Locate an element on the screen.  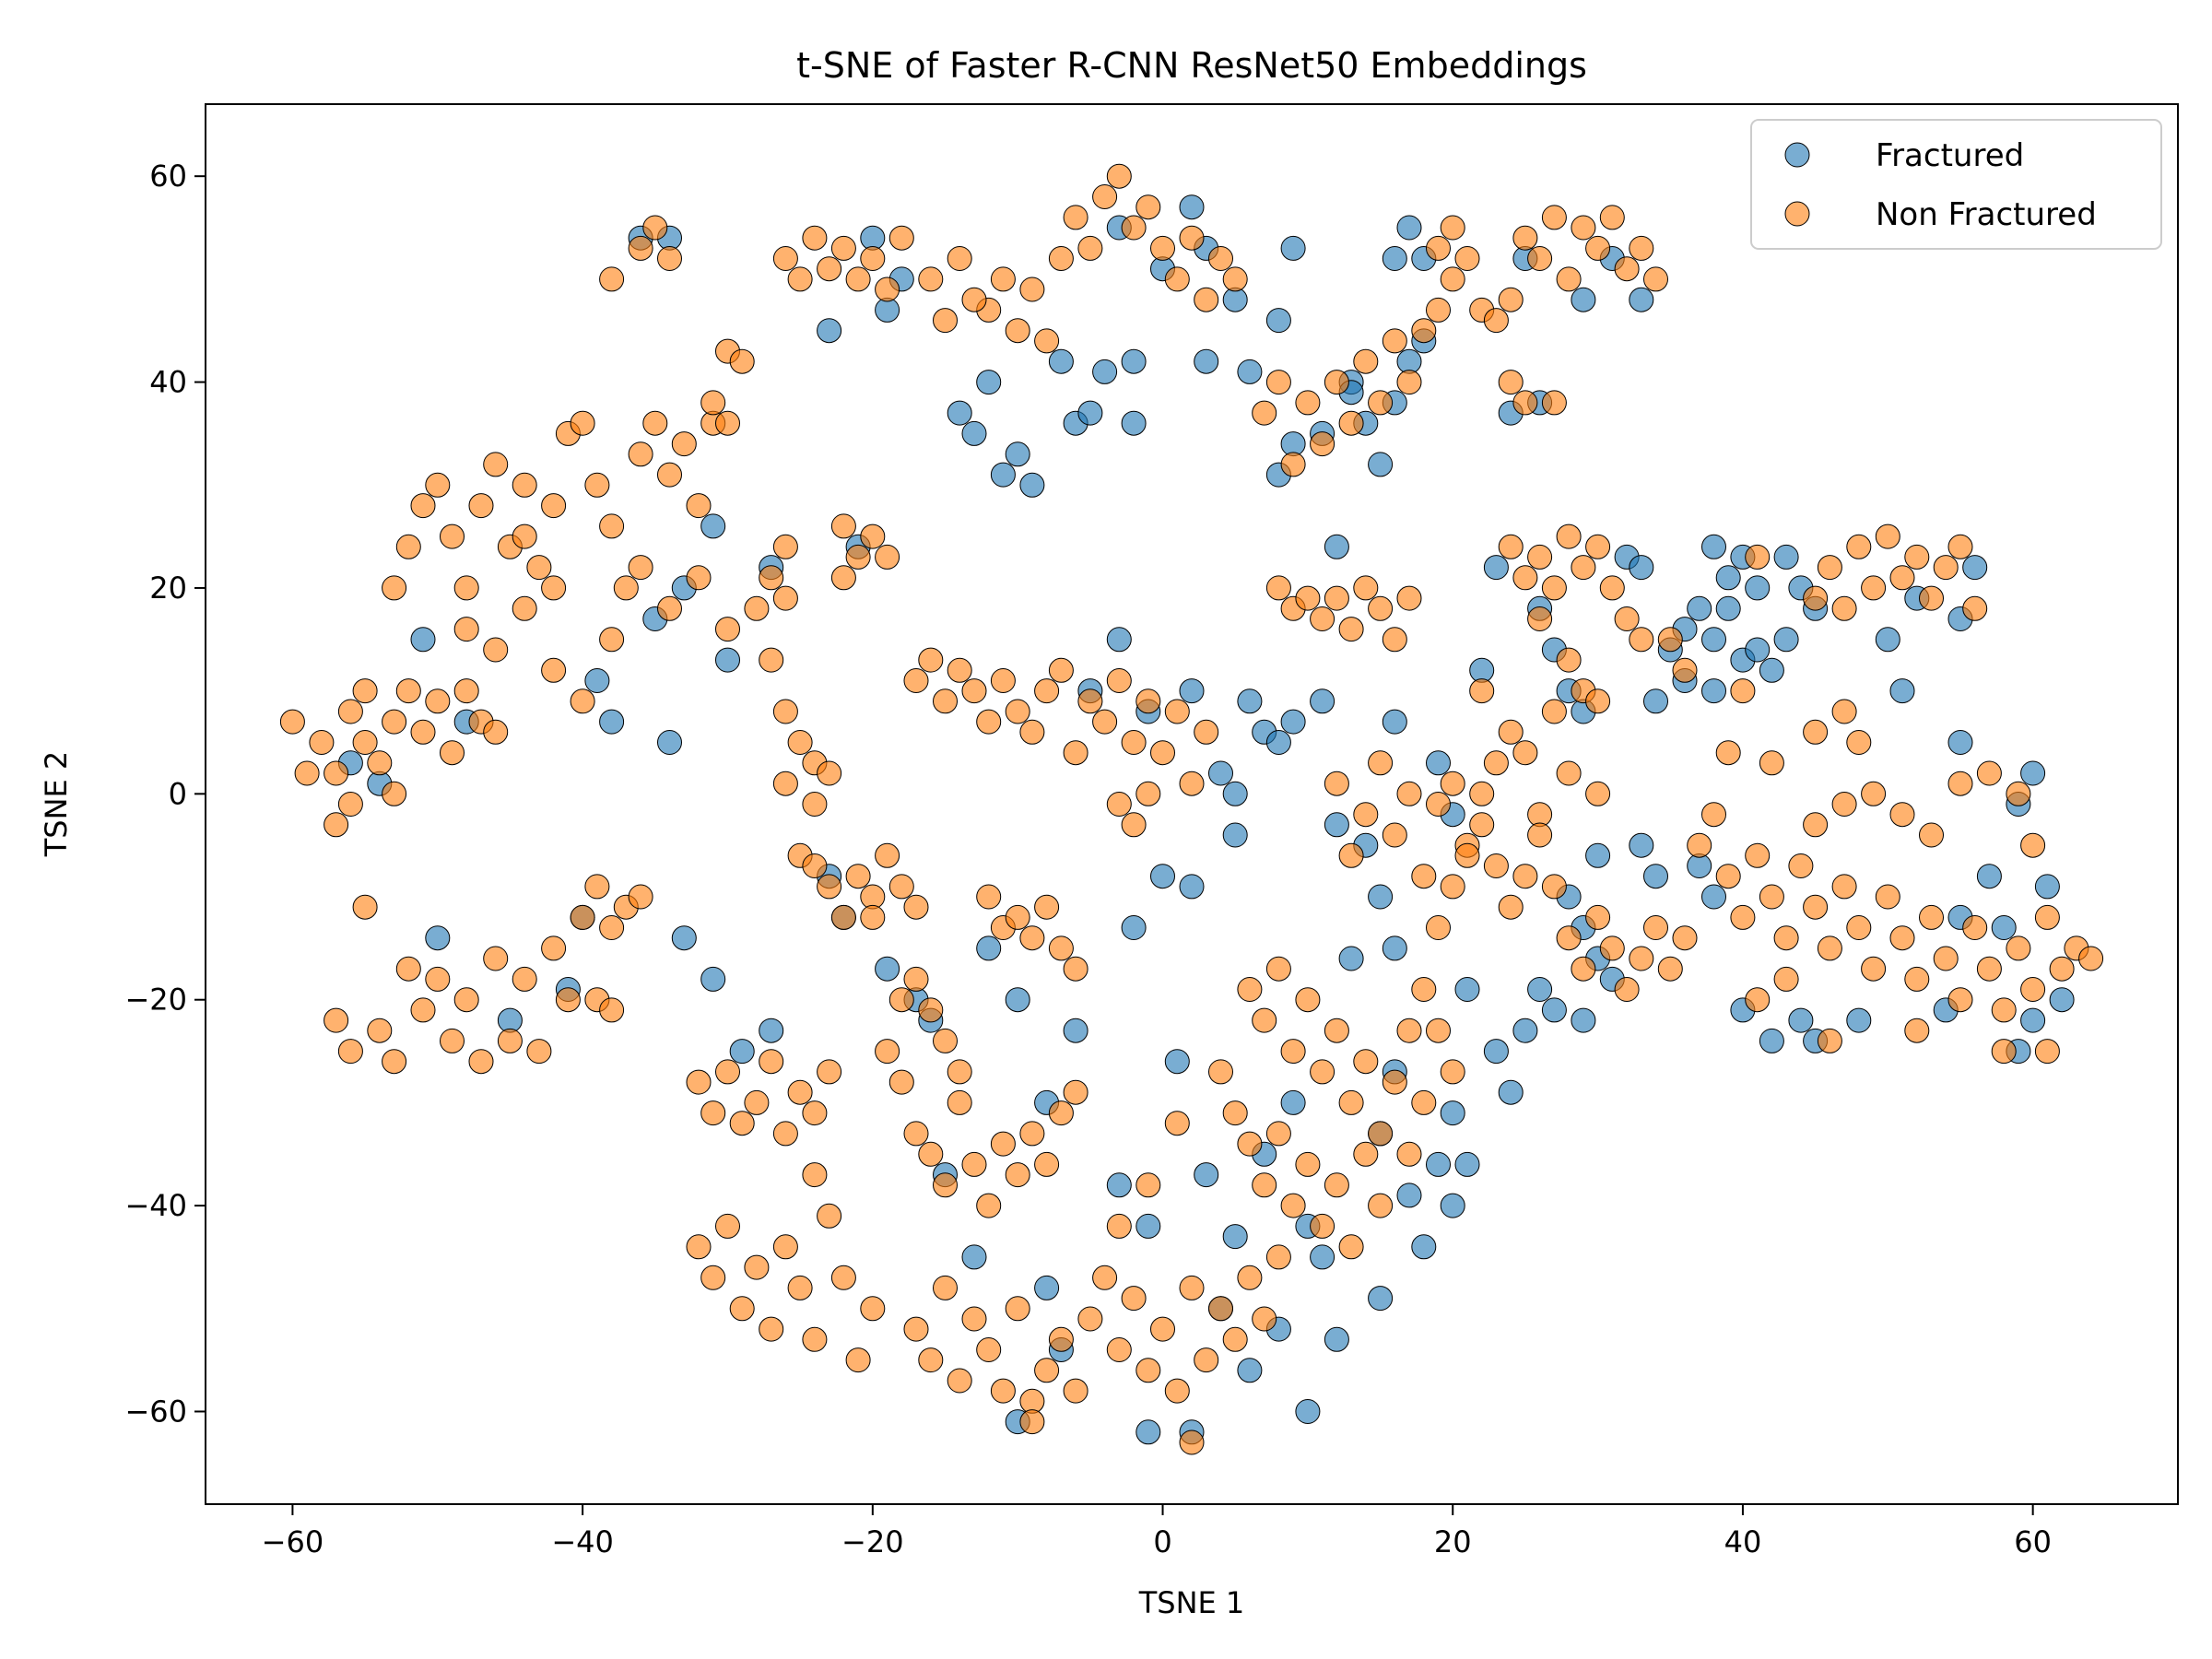
y-tick-label: 20 is located at coordinates (168, 588).